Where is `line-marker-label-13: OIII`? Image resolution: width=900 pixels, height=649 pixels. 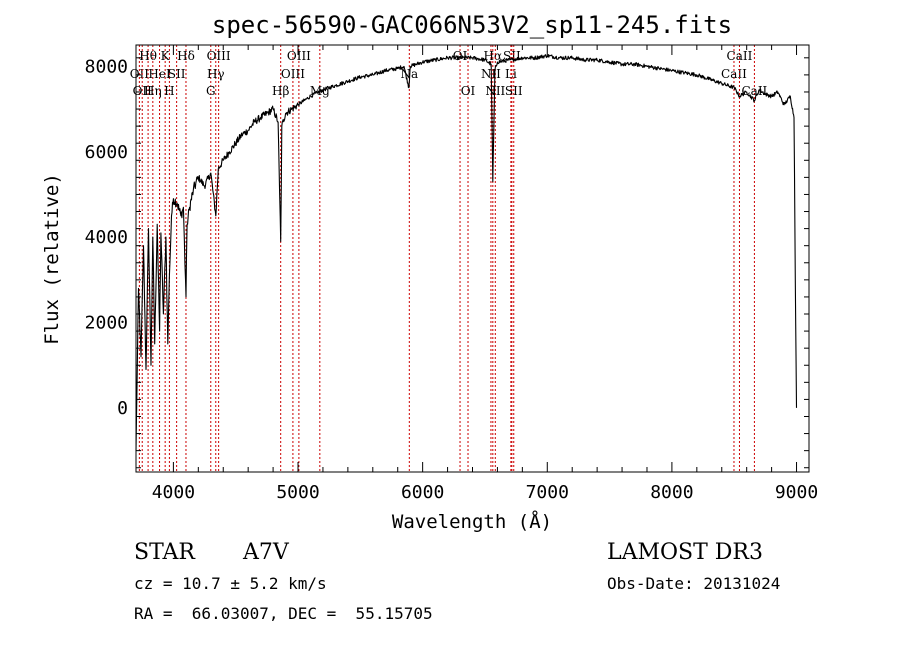
line-marker-label-13: OIII is located at coordinates (293, 74).